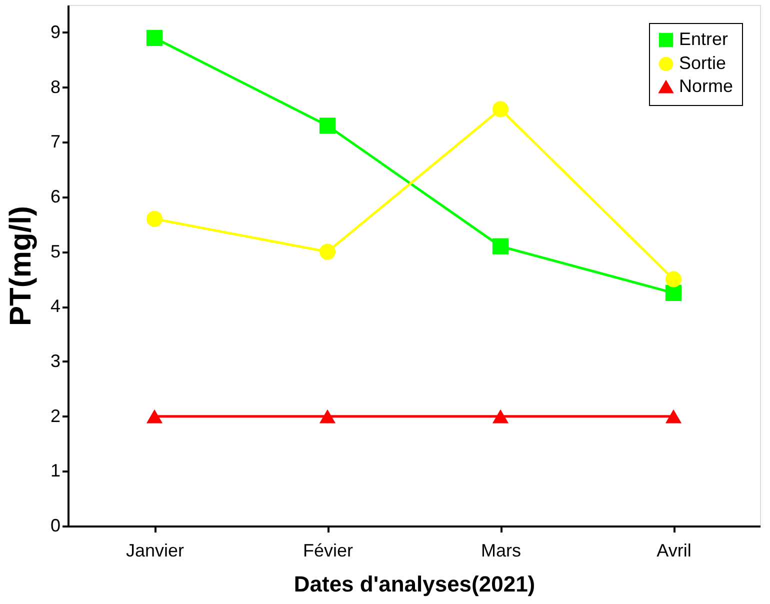 The image size is (770, 604). I want to click on x-tick-label: Avril, so click(674, 550).